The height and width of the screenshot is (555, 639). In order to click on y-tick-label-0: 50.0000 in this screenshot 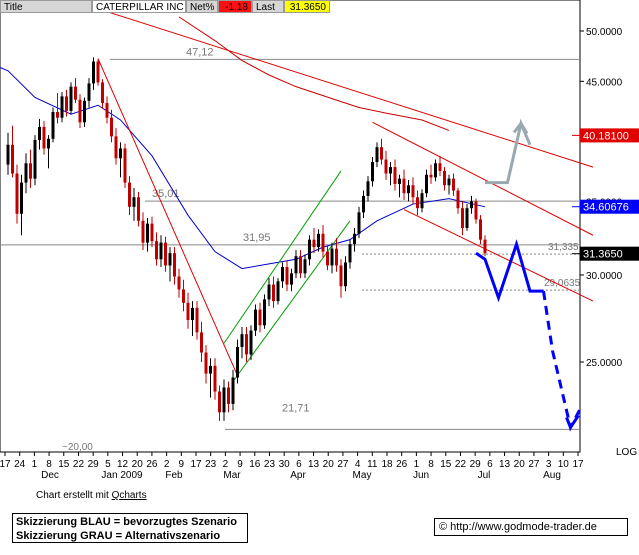, I will do `click(604, 32)`.